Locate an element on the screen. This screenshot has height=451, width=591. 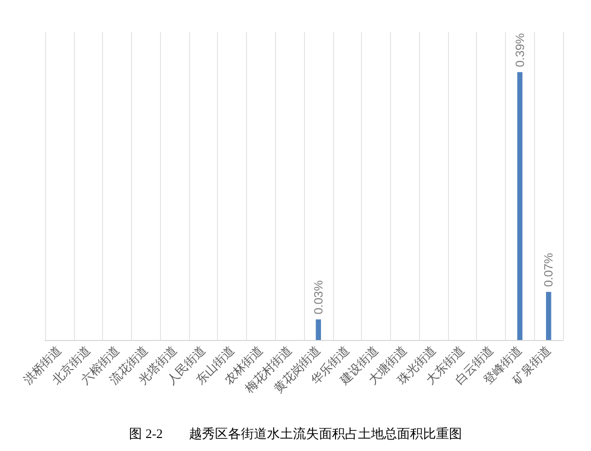
text: 图 2-2 越秀区各街道水土流失面积占土地总面积比重图 is located at coordinates (295, 433).